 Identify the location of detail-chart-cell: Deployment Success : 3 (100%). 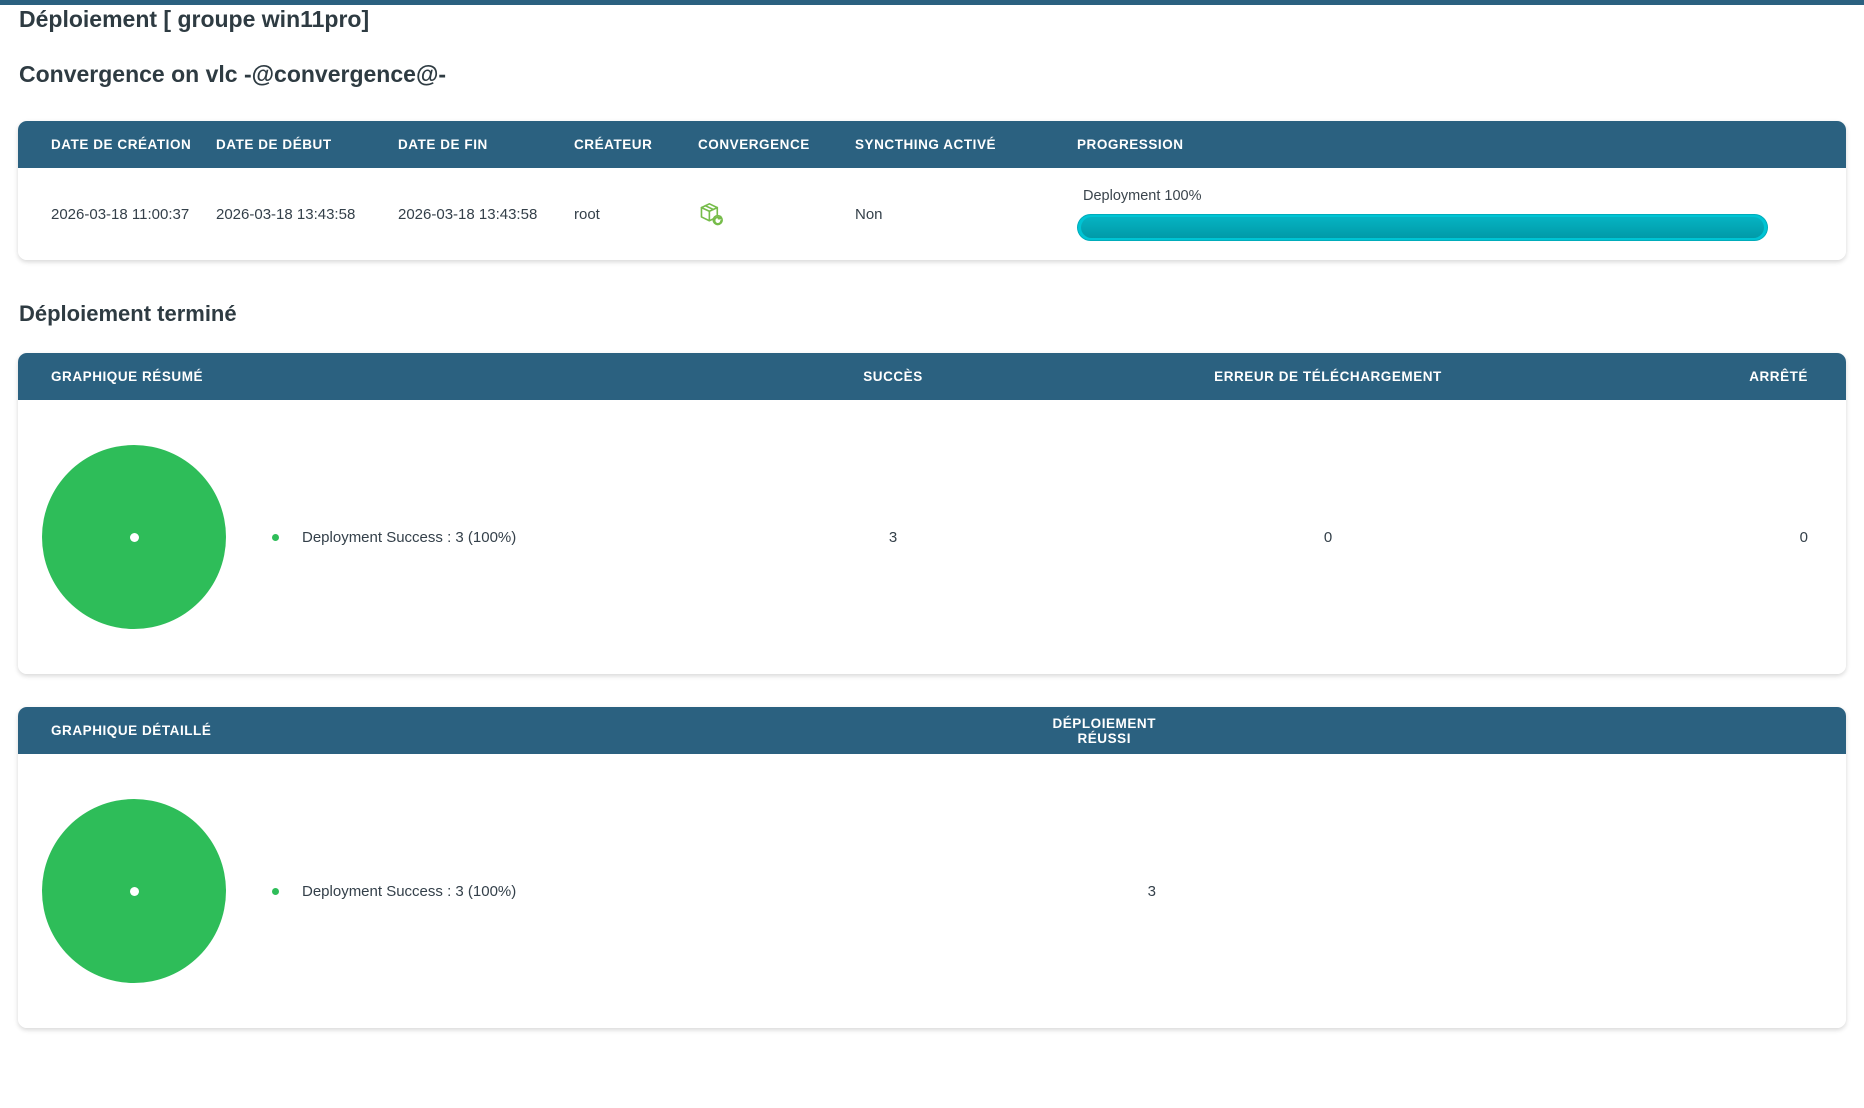
(583, 891).